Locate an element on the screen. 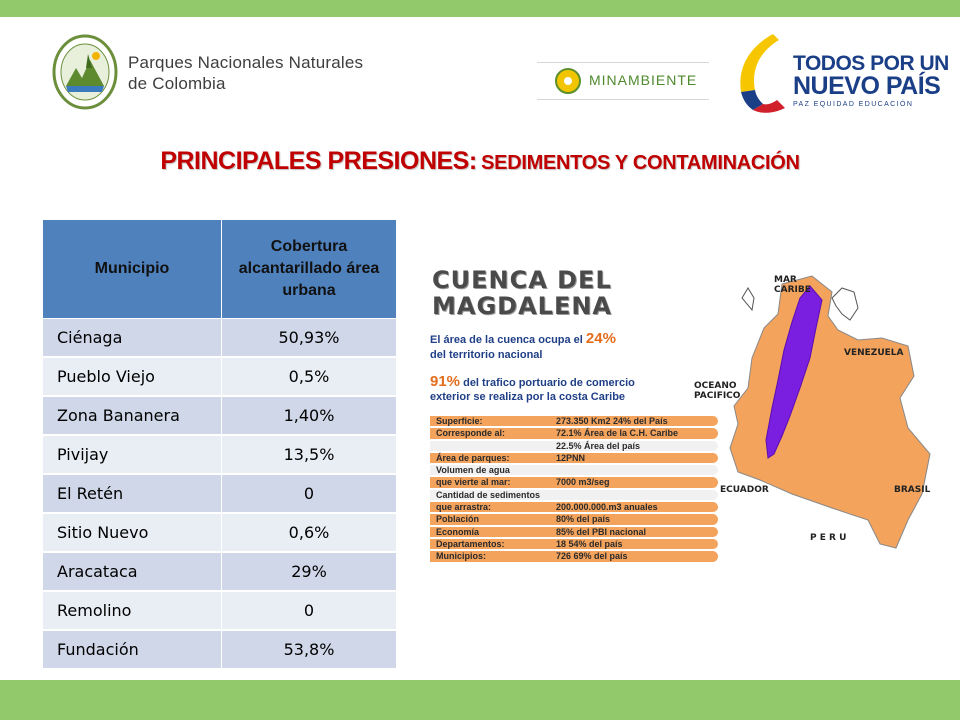  coastline-outline-left is located at coordinates (748, 299).